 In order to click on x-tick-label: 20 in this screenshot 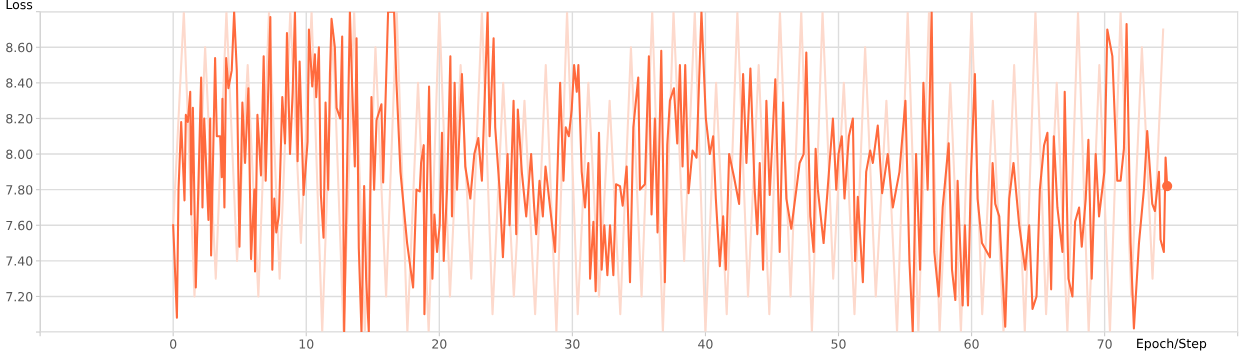, I will do `click(439, 344)`.